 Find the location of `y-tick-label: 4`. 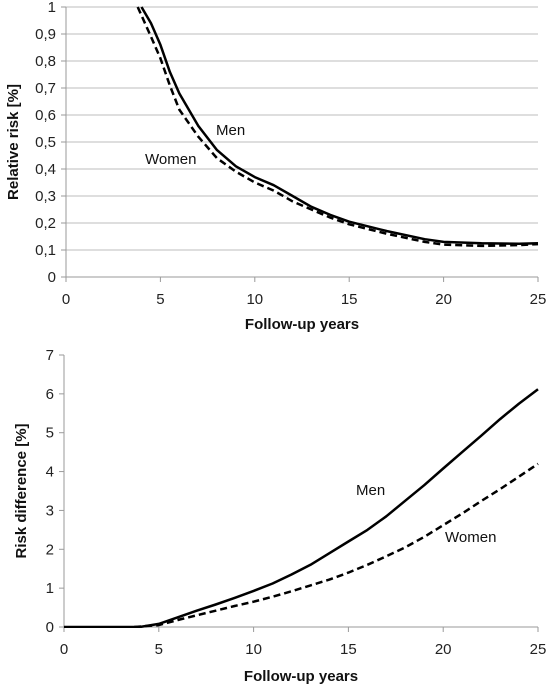

y-tick-label: 4 is located at coordinates (50, 472).